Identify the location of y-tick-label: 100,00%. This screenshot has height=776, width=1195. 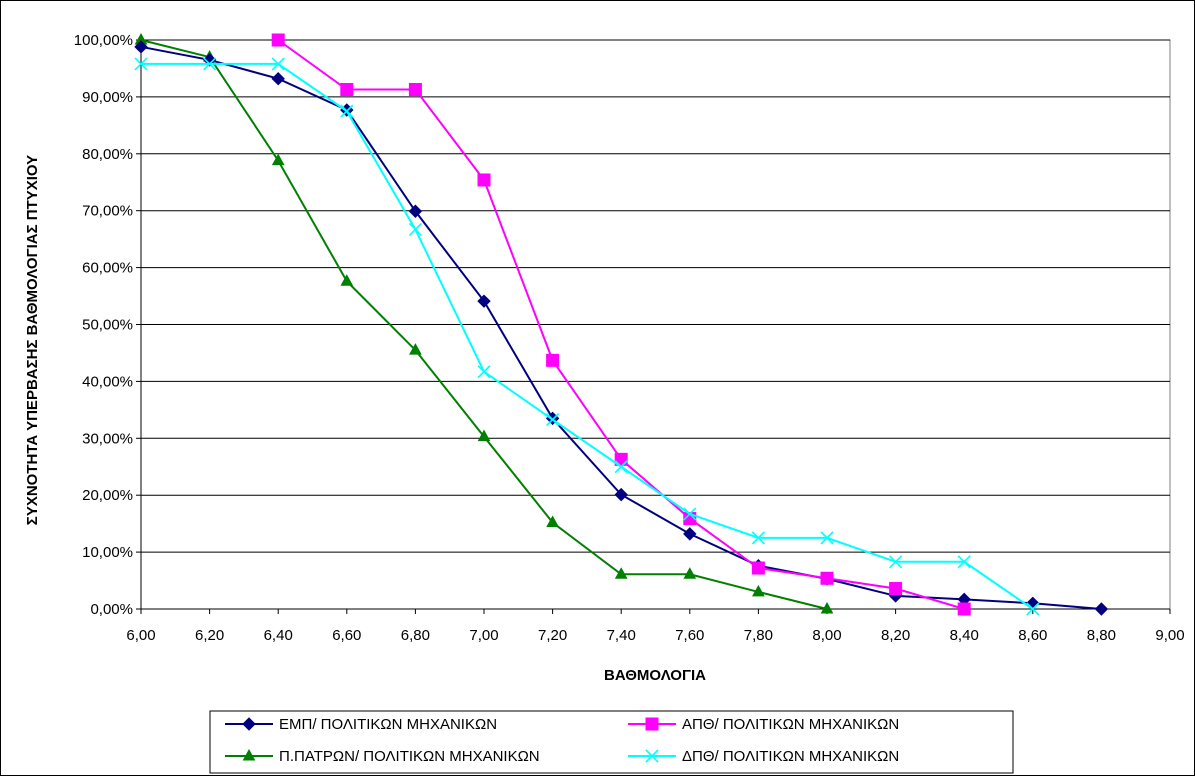
(103, 40).